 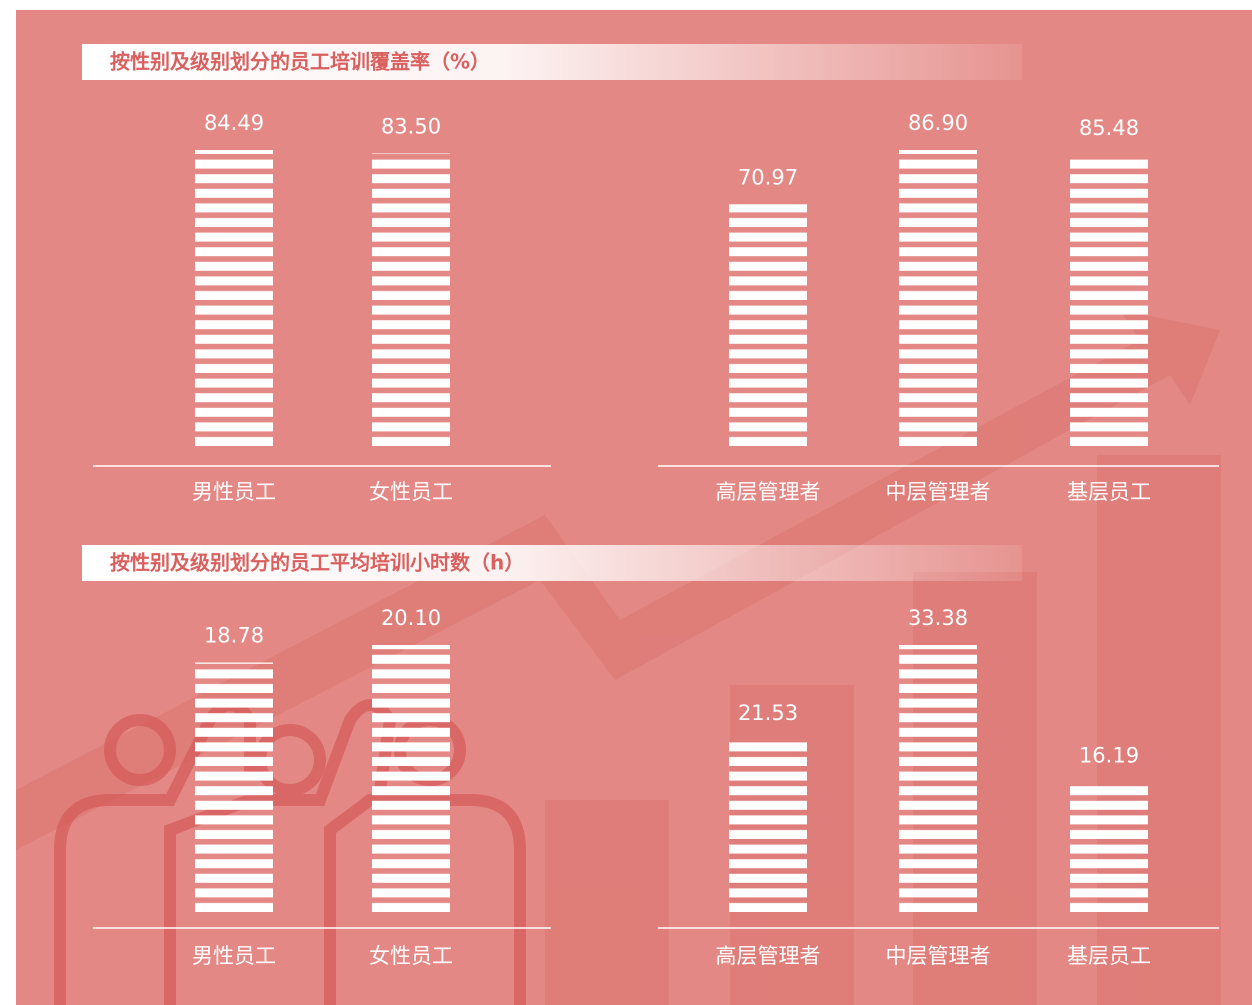 What do you see at coordinates (300, 62) in the screenshot?
I see `chart-title: 按性别及级别划分的员工培训覆盖率（%）` at bounding box center [300, 62].